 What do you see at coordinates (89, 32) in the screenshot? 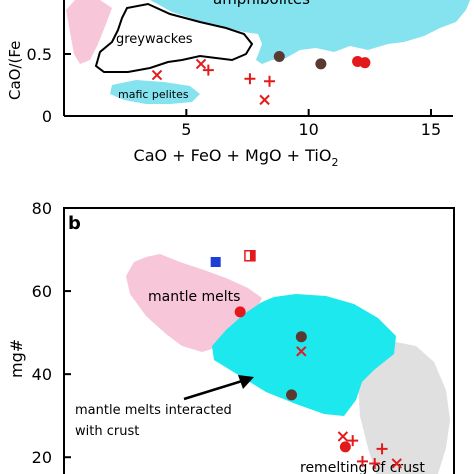
I see `field-felsic-pelites` at bounding box center [89, 32].